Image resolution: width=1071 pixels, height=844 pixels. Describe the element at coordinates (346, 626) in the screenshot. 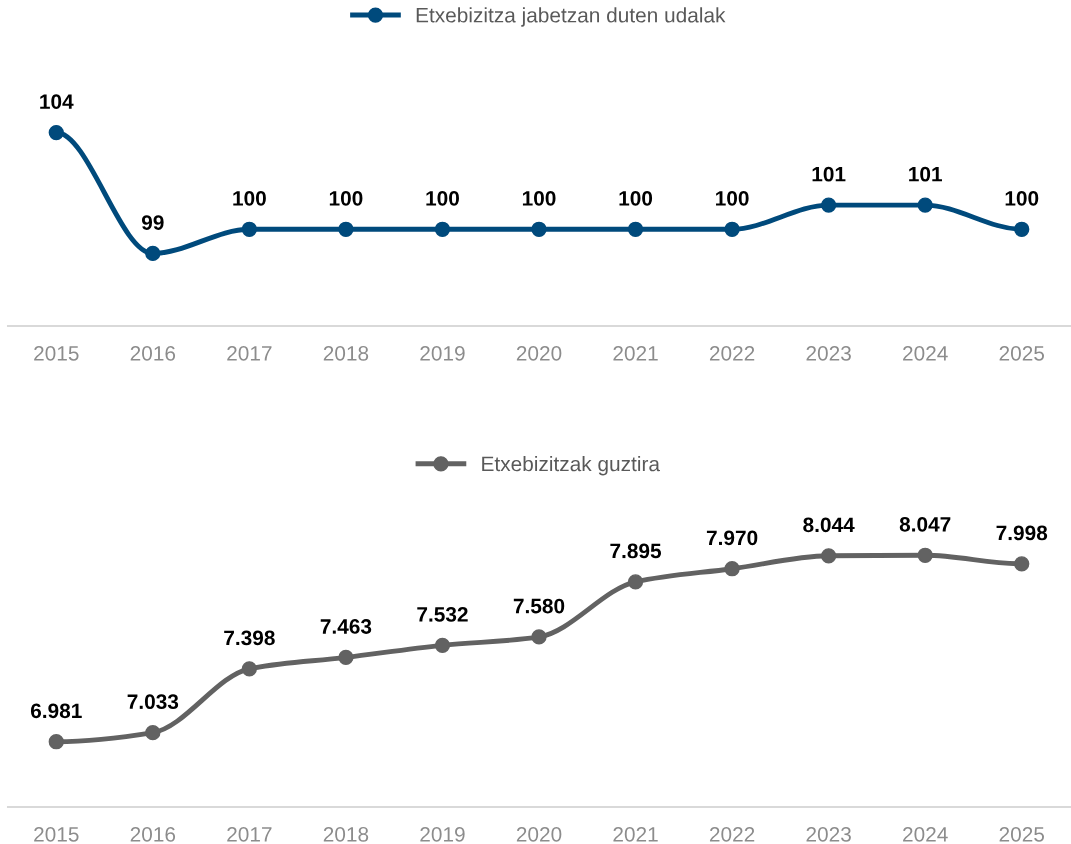

I see `data-label: 7.463` at that location.